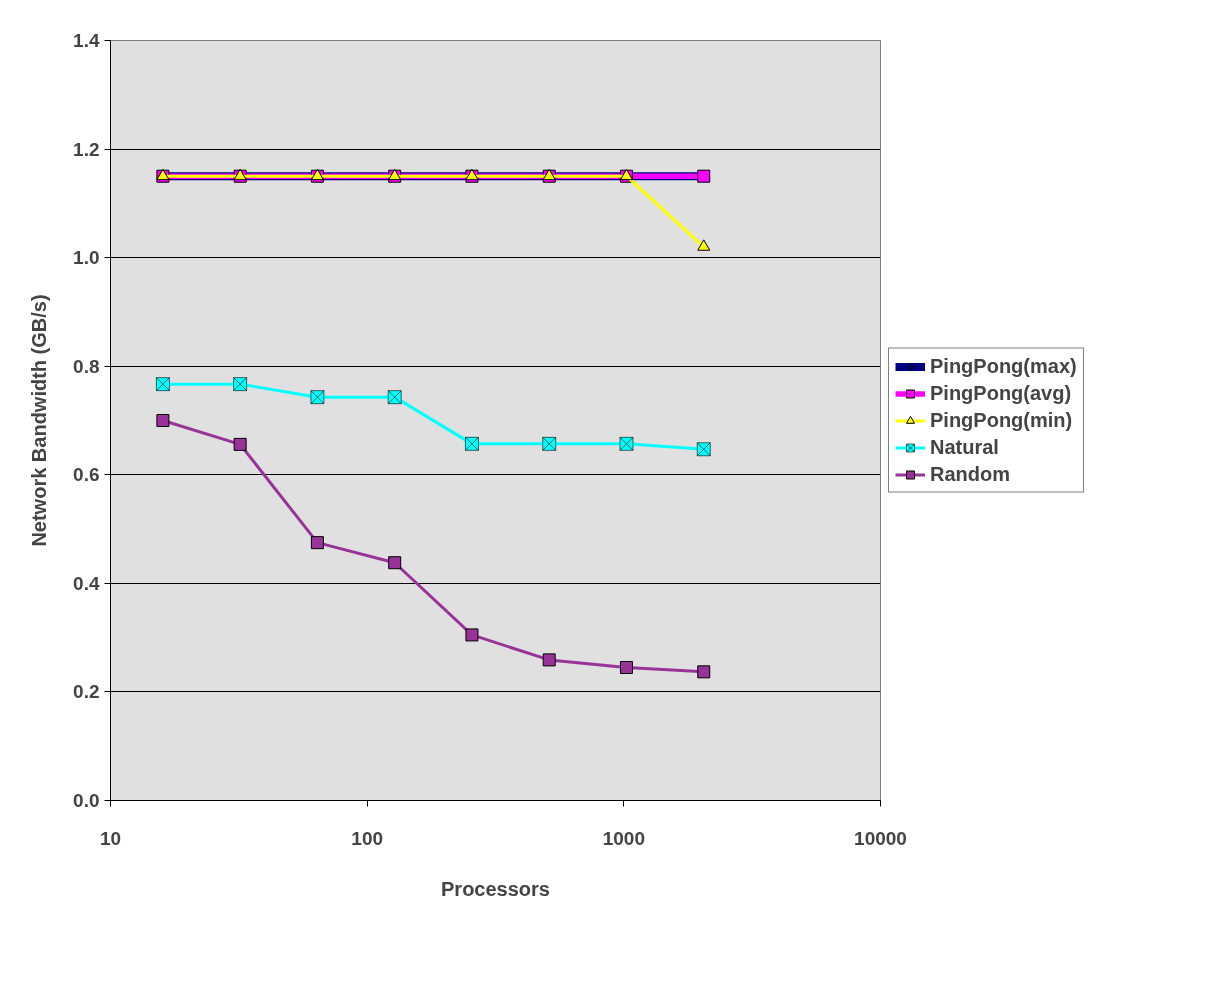 The height and width of the screenshot is (984, 1218). Describe the element at coordinates (1003, 366) in the screenshot. I see `legend-label: PingPong(max)` at that location.